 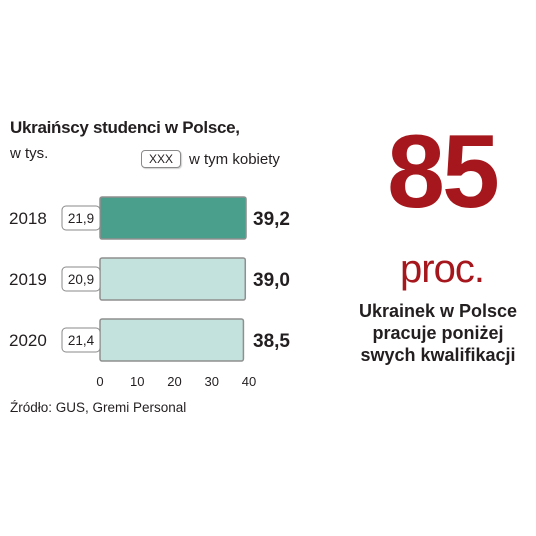 What do you see at coordinates (28, 340) in the screenshot?
I see `category-label: 2020` at bounding box center [28, 340].